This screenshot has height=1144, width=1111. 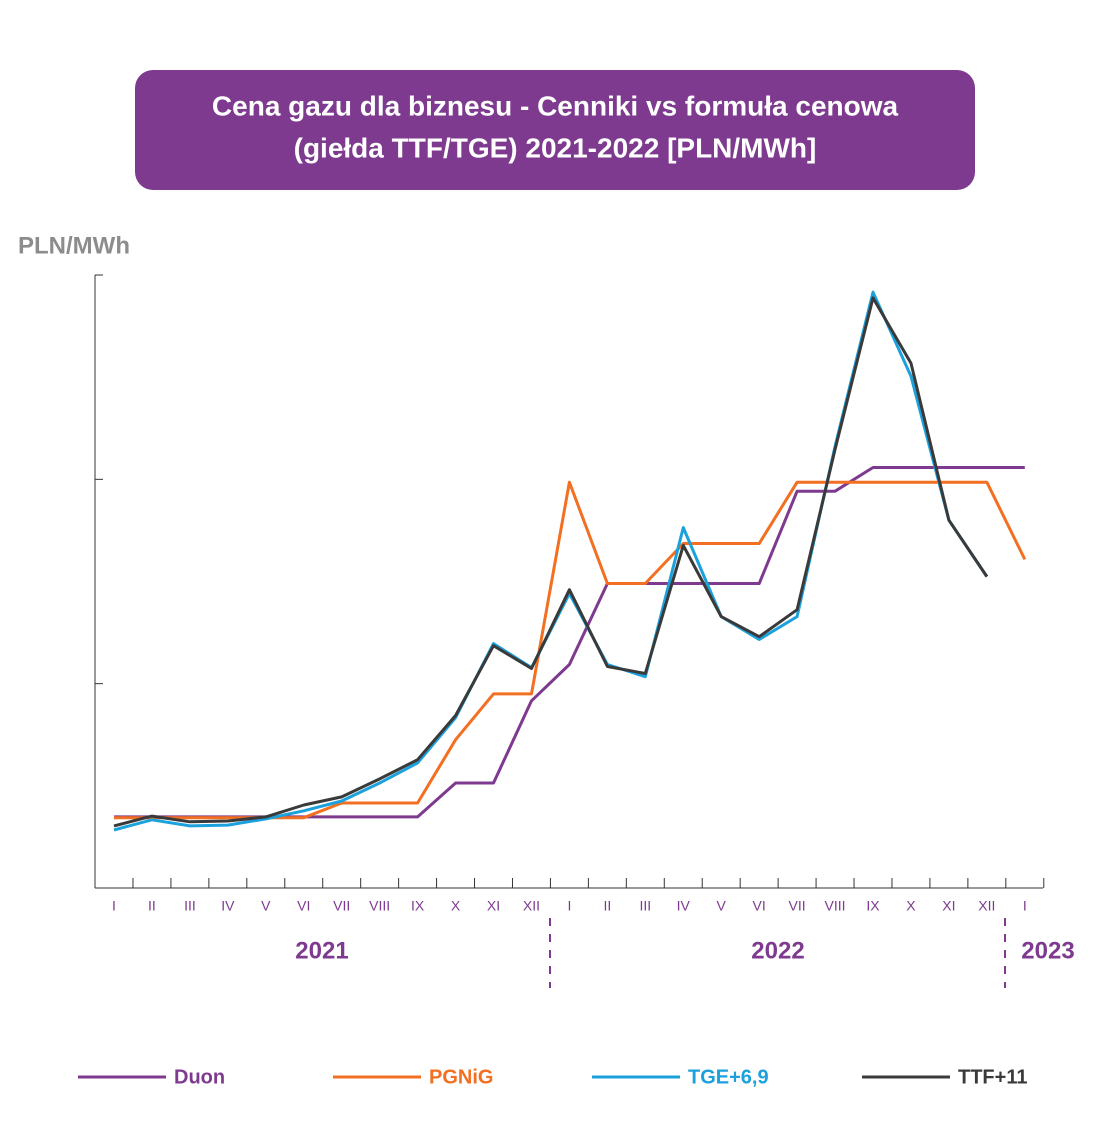 I want to click on title-box, so click(x=555, y=130).